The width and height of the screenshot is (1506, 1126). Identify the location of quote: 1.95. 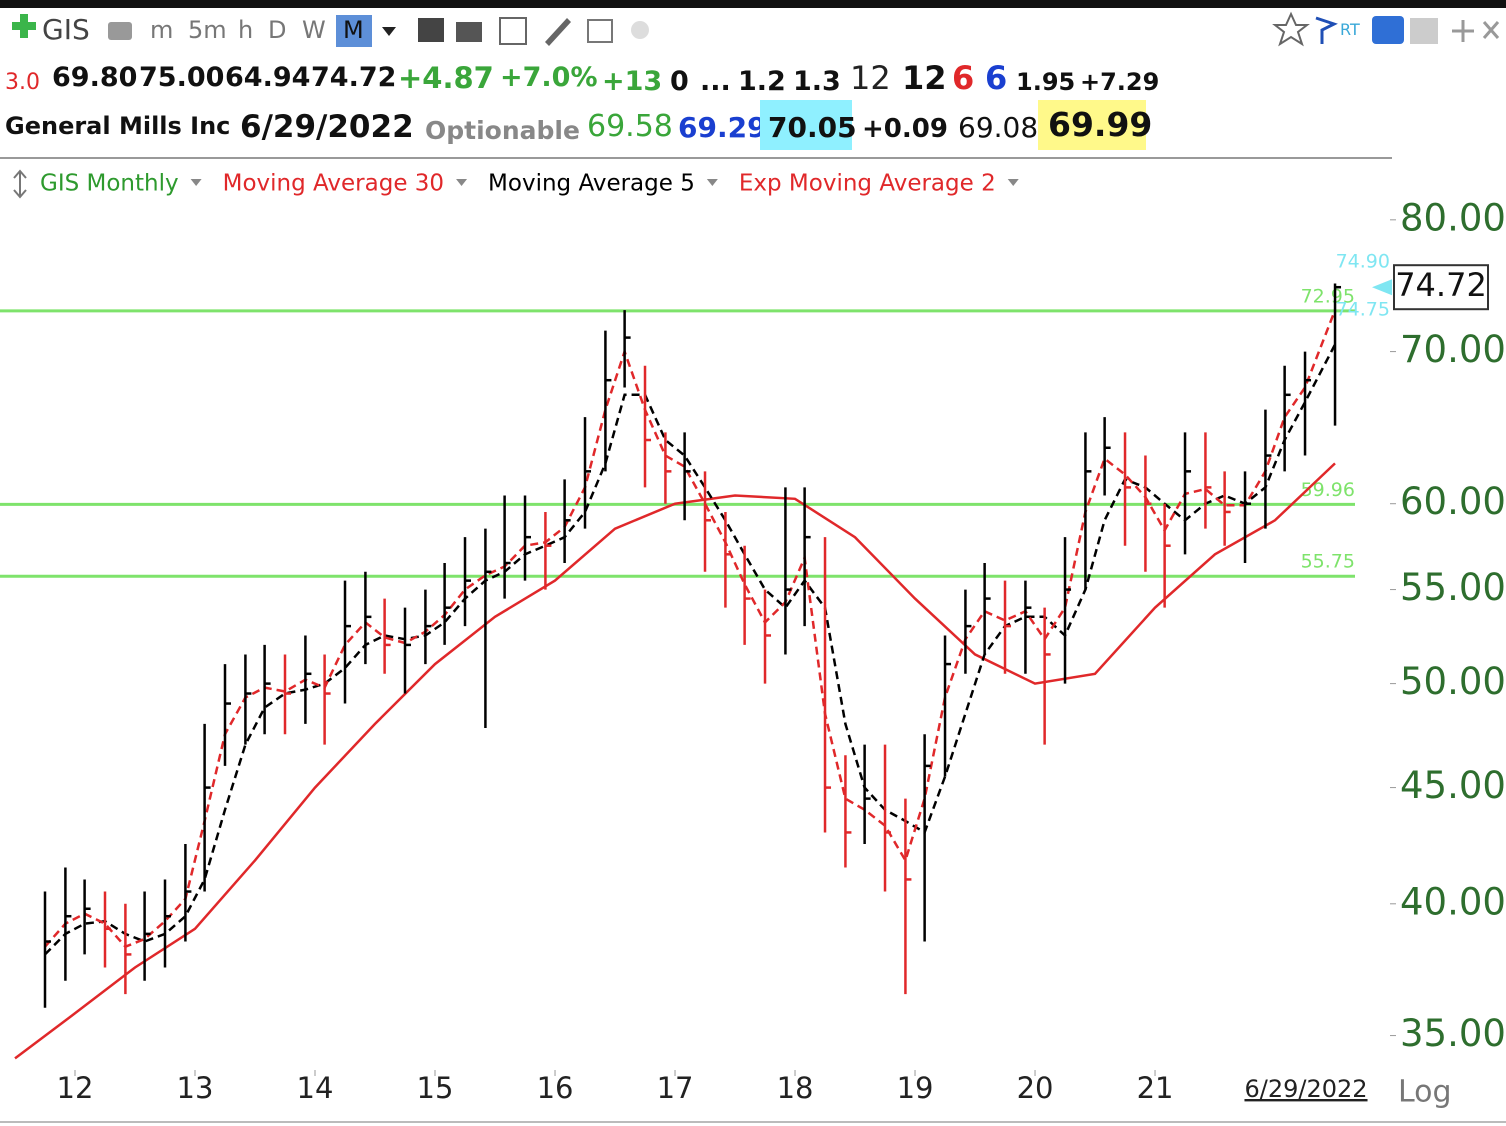
(1046, 82).